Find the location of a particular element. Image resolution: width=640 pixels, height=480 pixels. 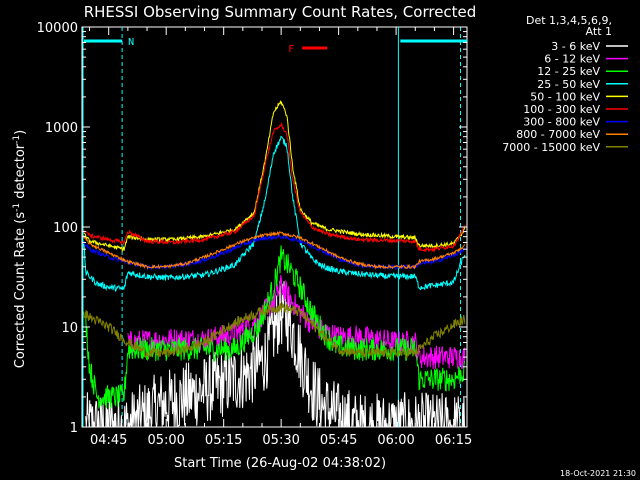

x-tick-label: 05:30 is located at coordinates (280, 440).